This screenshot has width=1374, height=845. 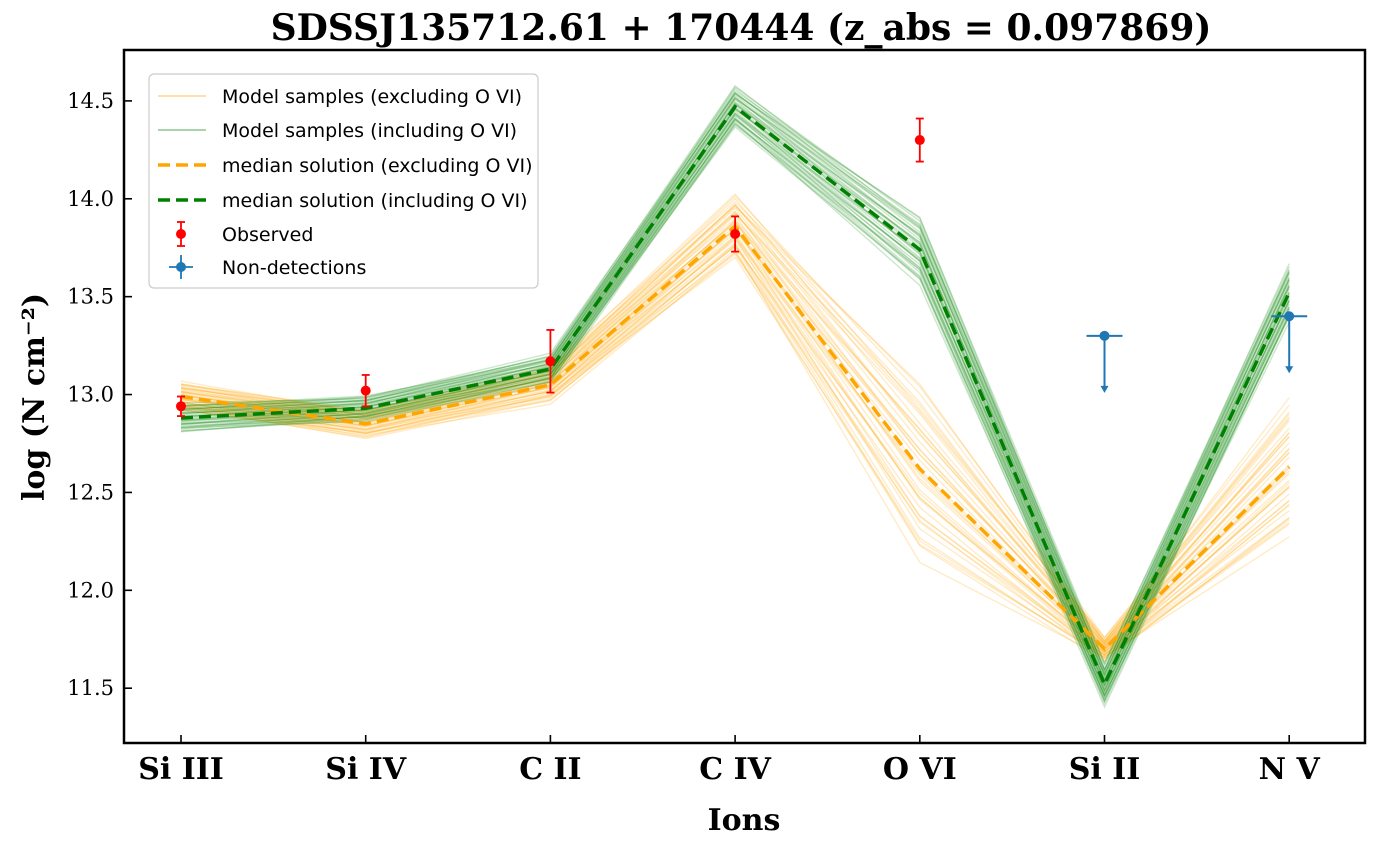 What do you see at coordinates (90, 688) in the screenshot?
I see `y-tick-label: 11.5` at bounding box center [90, 688].